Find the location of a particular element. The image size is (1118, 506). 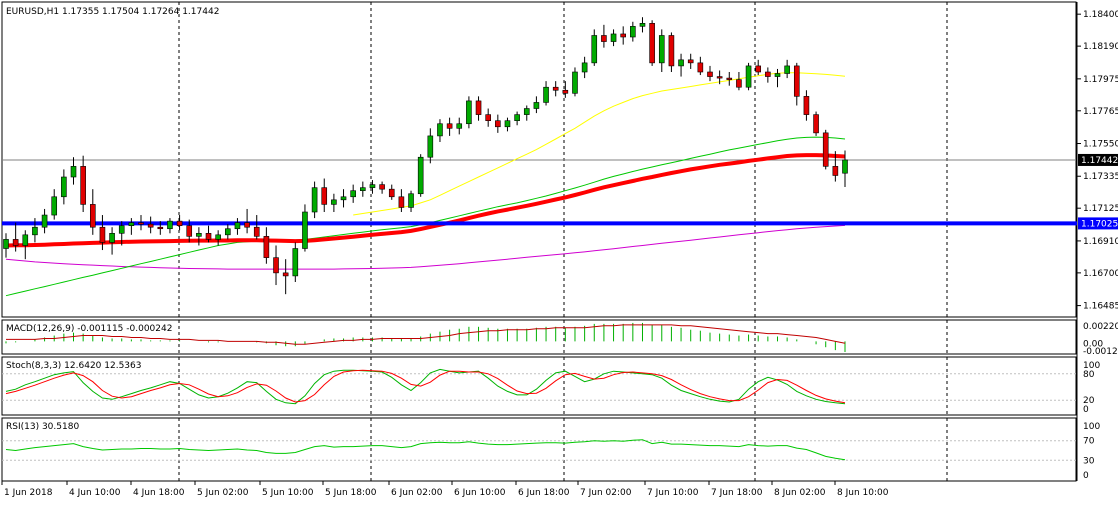

price-tick-label: 1.16485 is located at coordinates (1100, 307).